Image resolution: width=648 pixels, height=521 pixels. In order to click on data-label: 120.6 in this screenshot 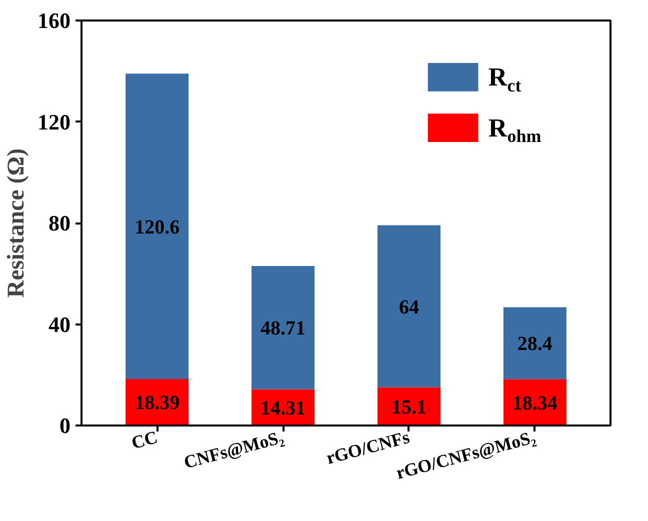, I will do `click(157, 227)`.